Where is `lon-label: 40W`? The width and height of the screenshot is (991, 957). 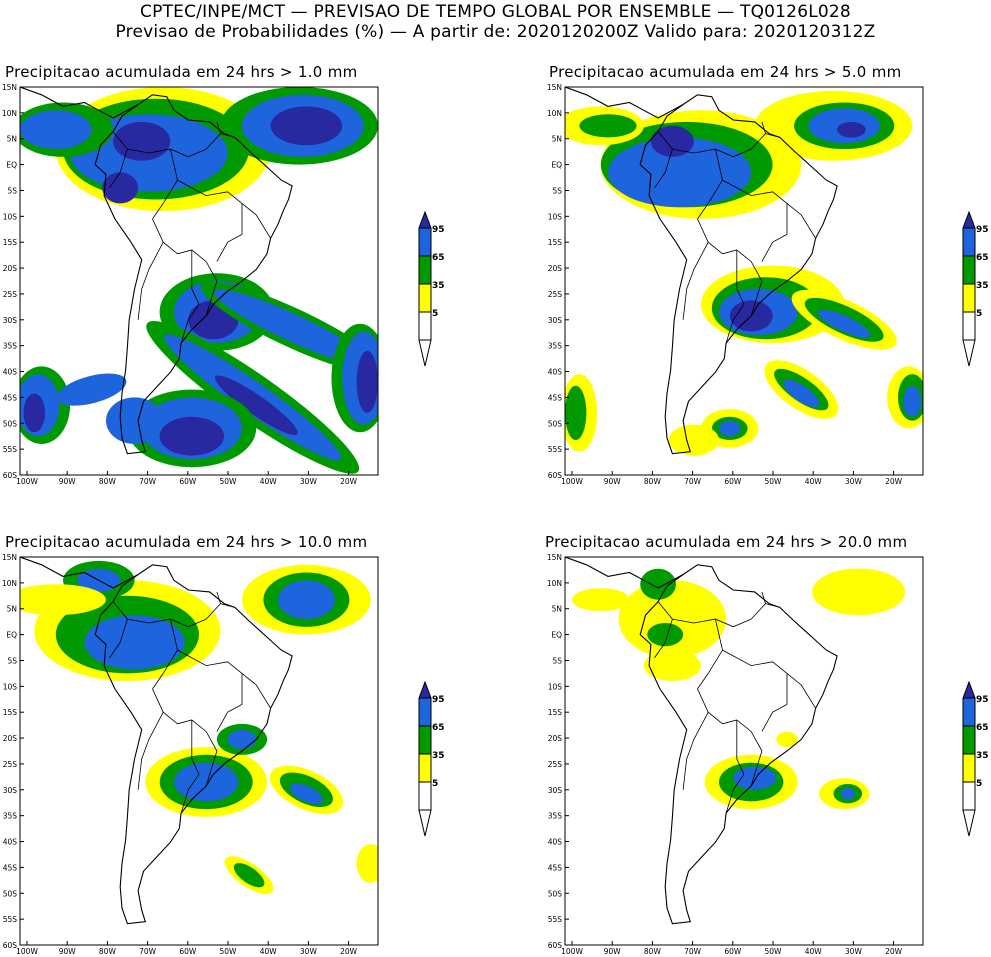 lon-label: 40W is located at coordinates (269, 481).